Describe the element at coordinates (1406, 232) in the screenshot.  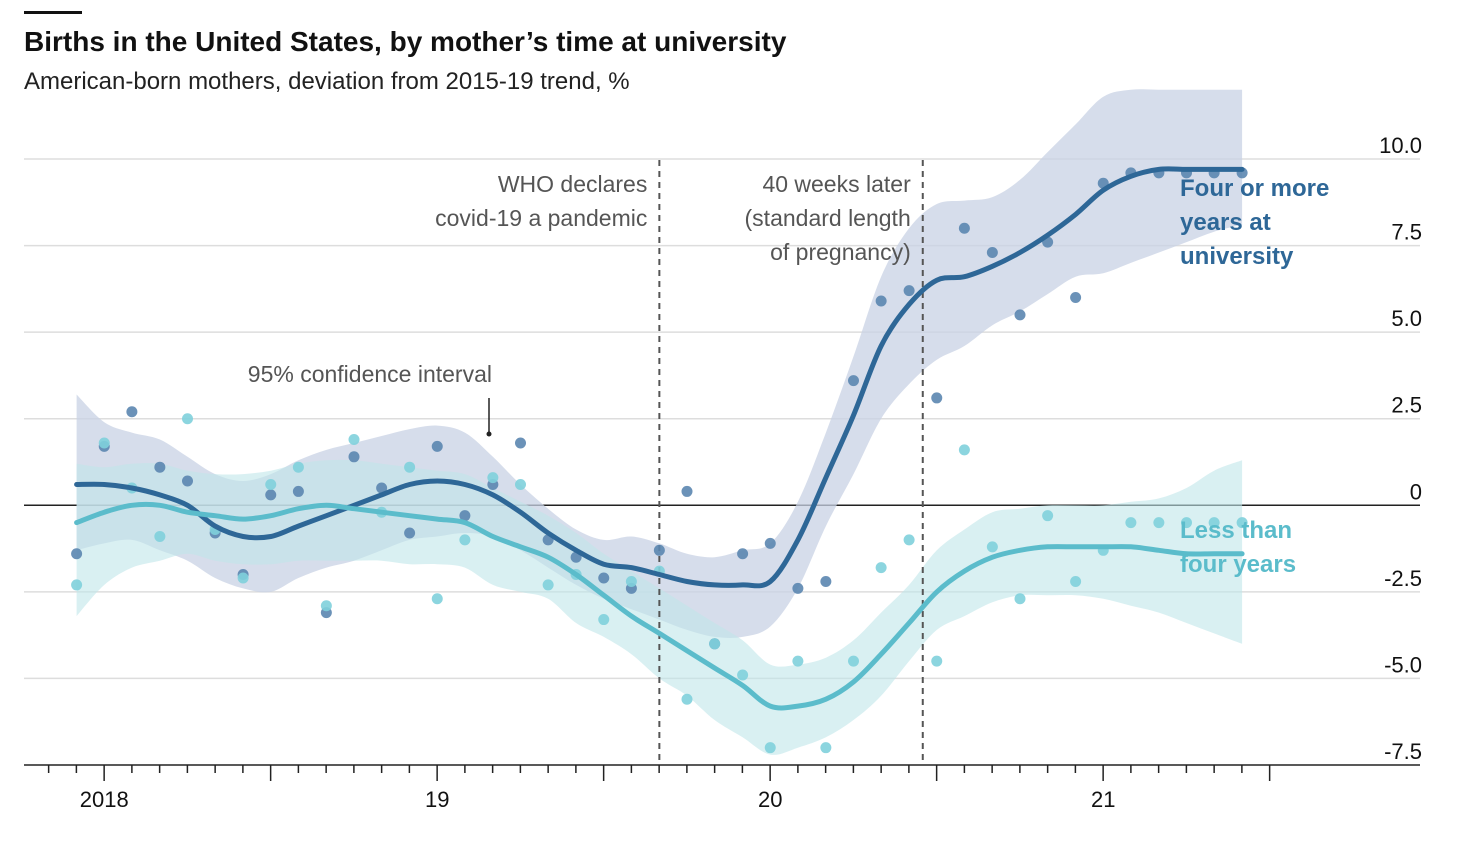
I see `y-tick-label: 7.5` at that location.